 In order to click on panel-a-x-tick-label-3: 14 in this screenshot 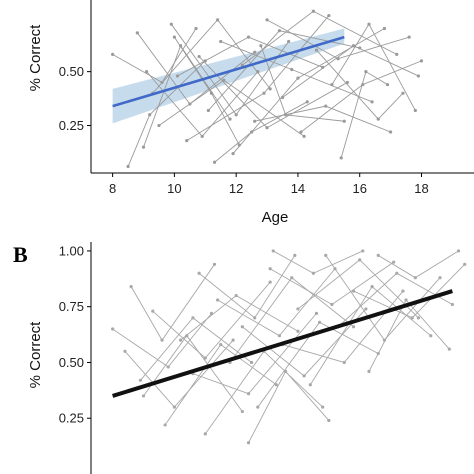, I will do `click(298, 188)`.